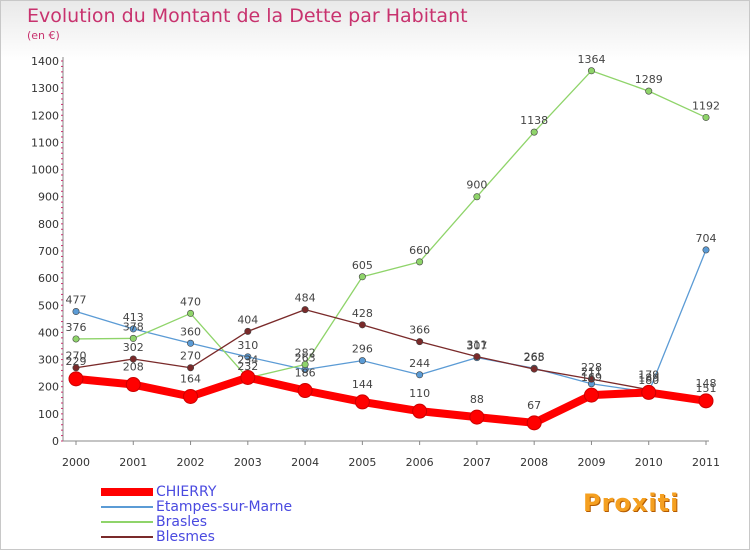  I want to click on data-label: 428, so click(362, 313).